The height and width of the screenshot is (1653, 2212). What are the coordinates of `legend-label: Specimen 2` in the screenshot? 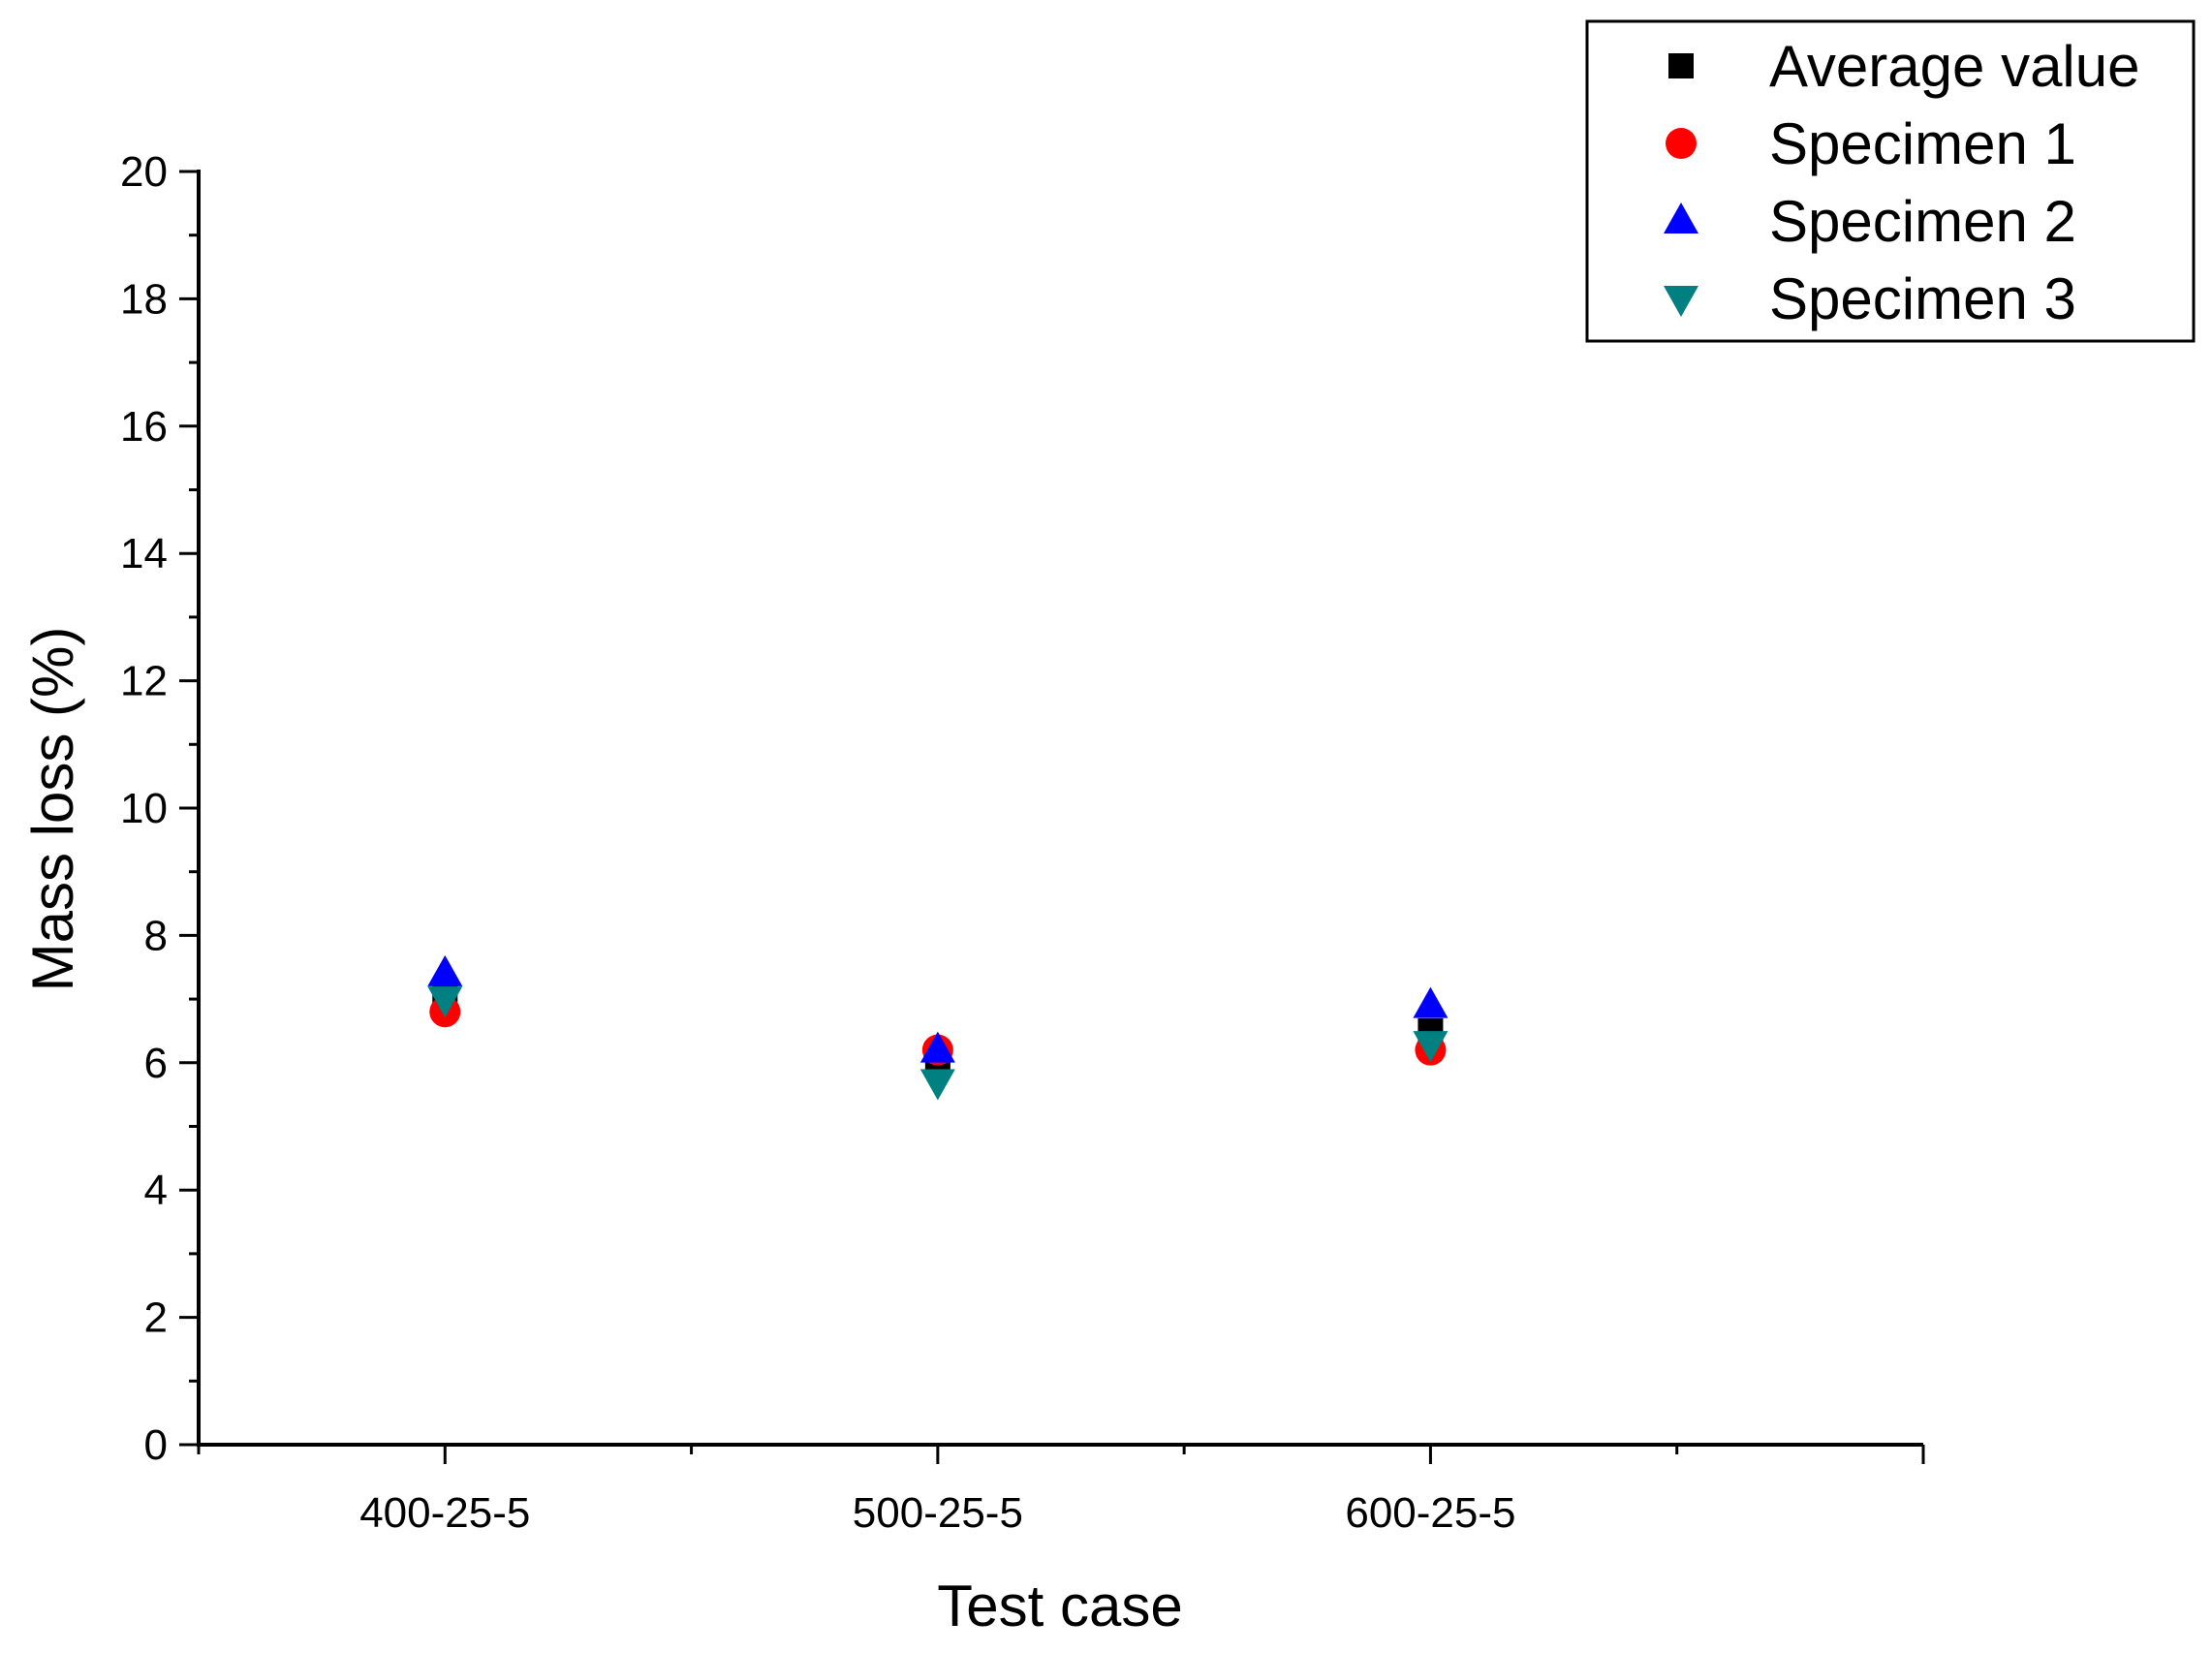 It's located at (1923, 221).